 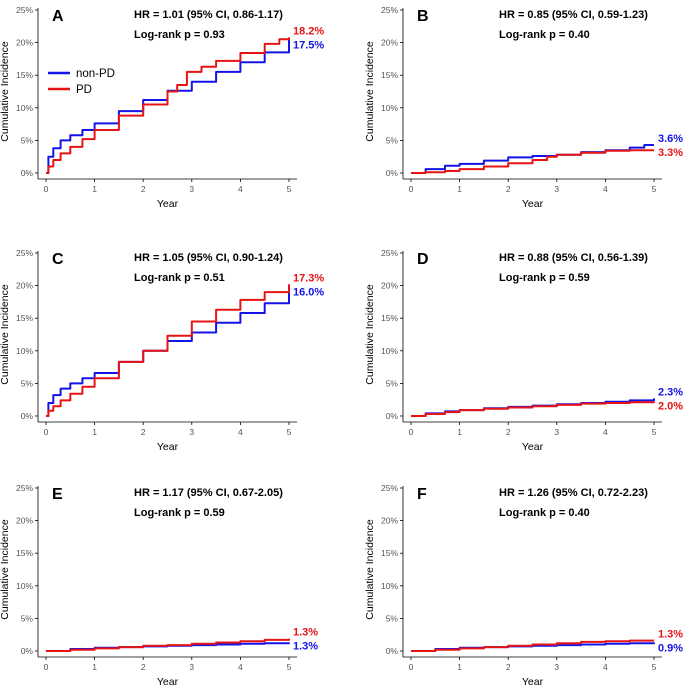 What do you see at coordinates (57, 494) in the screenshot?
I see `panel-label: E` at bounding box center [57, 494].